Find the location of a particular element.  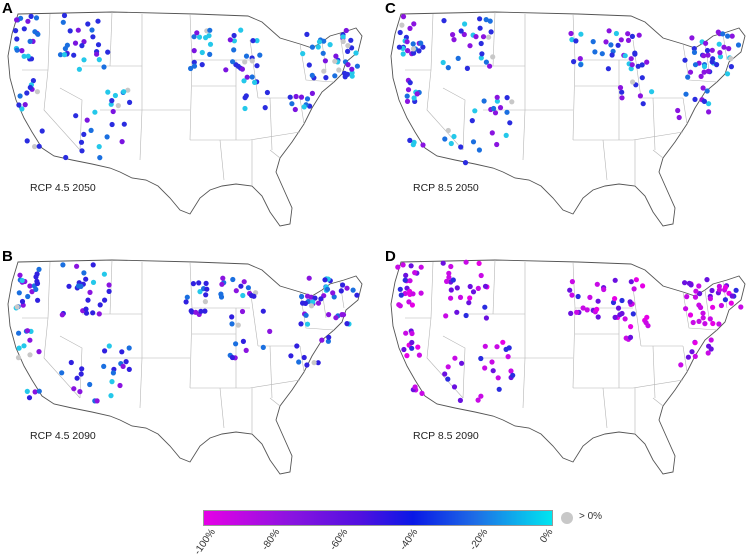

panel-letter-a: A is located at coordinates (7, 8).